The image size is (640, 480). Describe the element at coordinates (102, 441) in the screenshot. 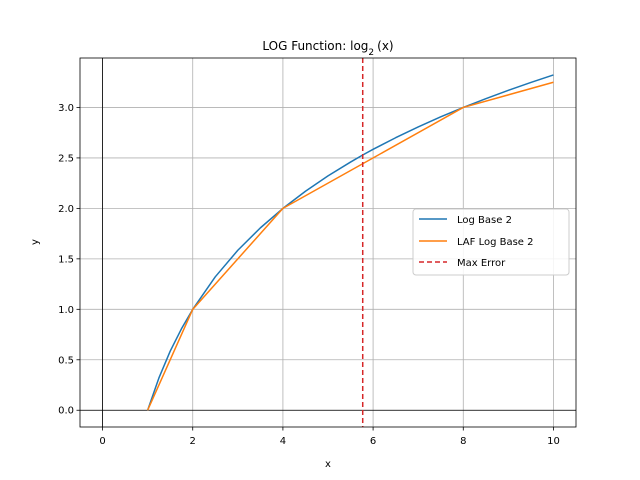

I see `x-tick-label: 0` at that location.